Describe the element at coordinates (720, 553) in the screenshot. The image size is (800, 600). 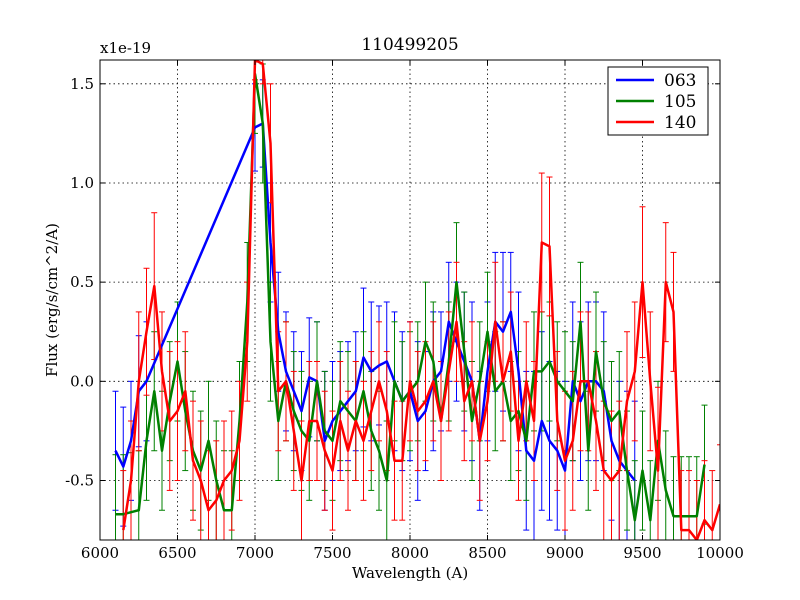
I see `x-tick-label: 10000` at that location.